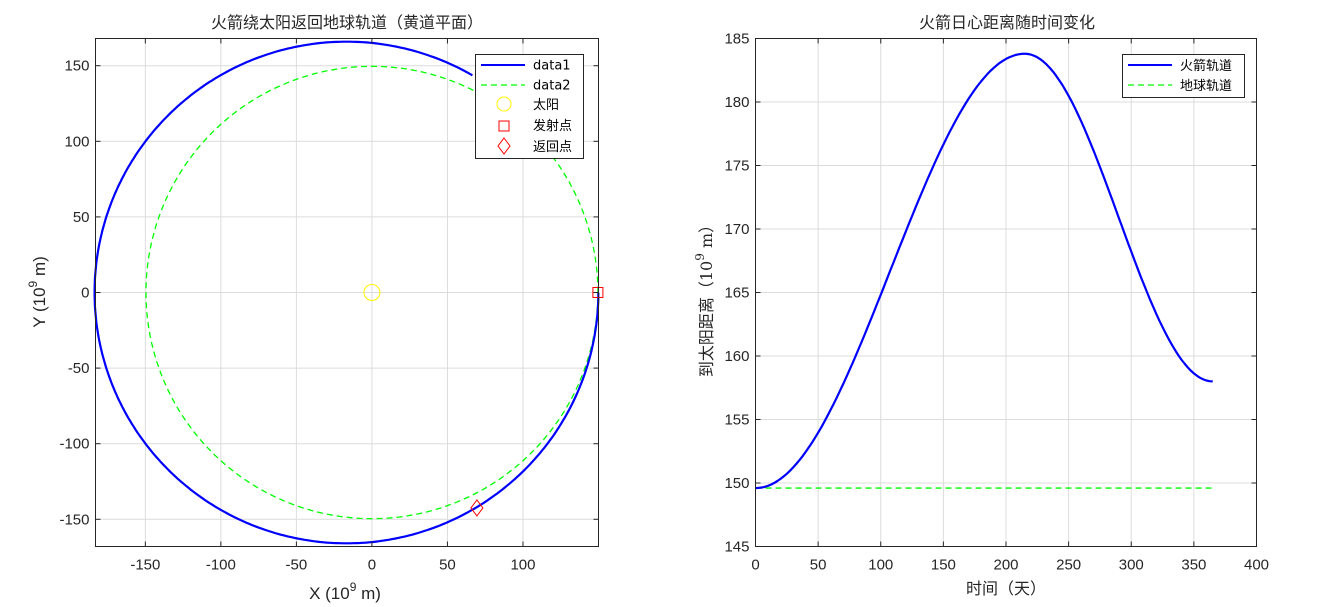  Describe the element at coordinates (297, 565) in the screenshot. I see `orbit-x-tick-label: -50` at that location.